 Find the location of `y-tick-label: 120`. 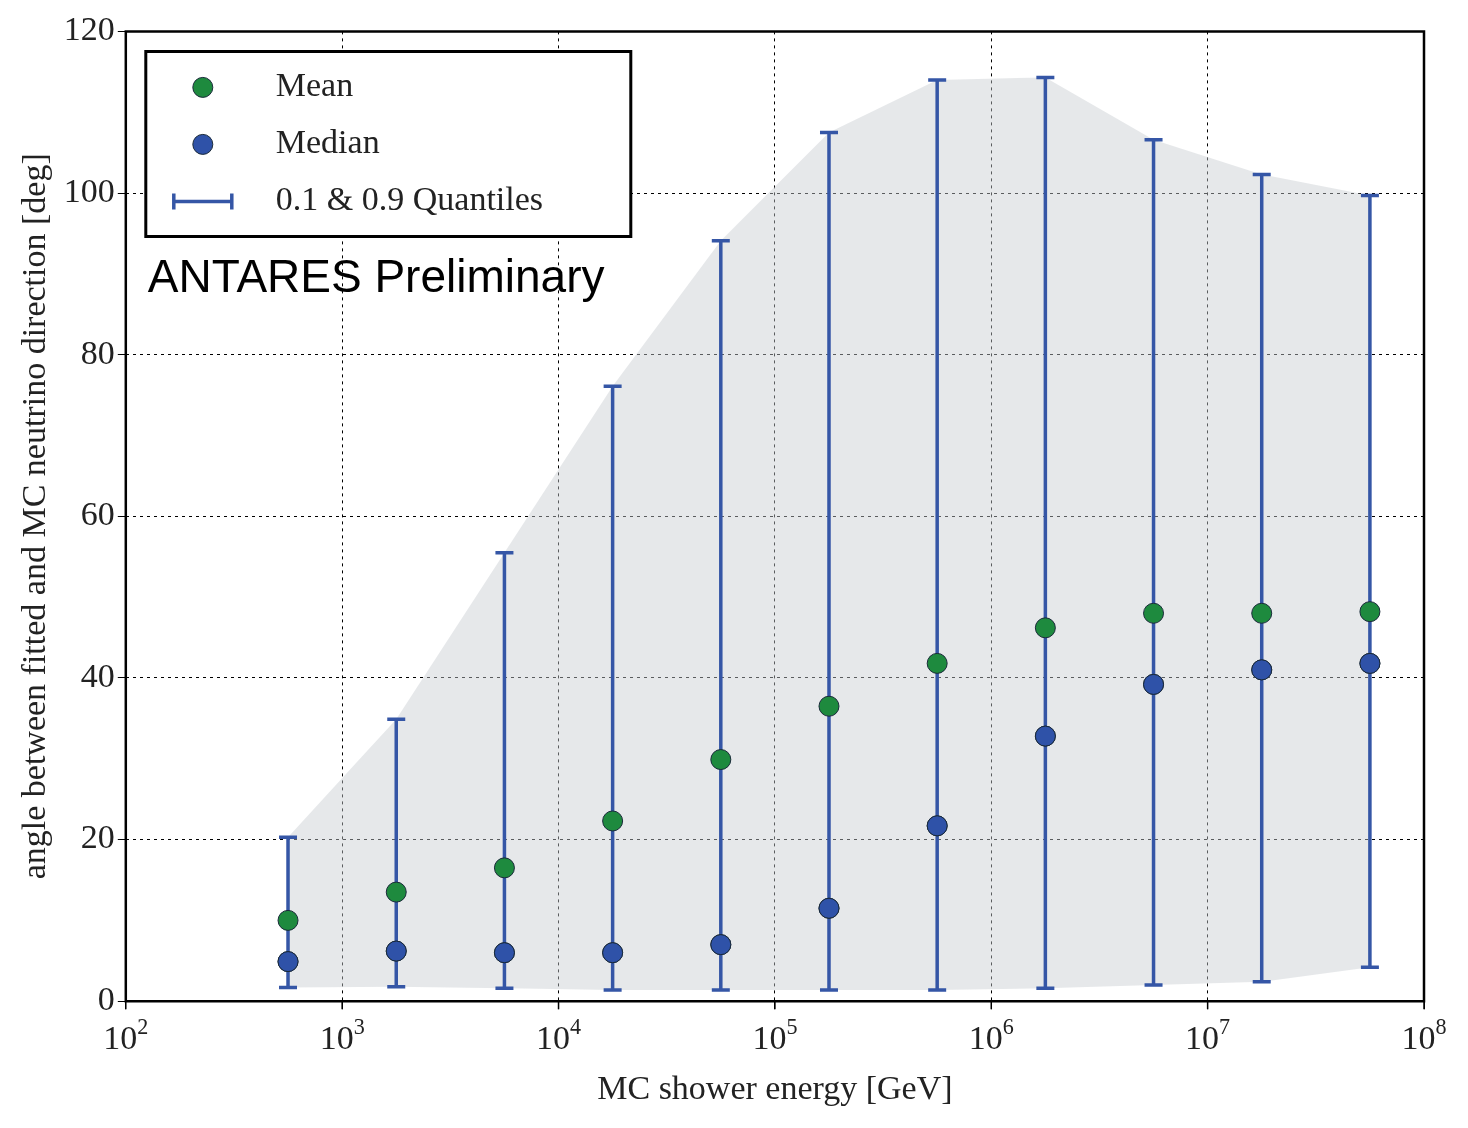

y-tick-label: 120 is located at coordinates (89, 29).